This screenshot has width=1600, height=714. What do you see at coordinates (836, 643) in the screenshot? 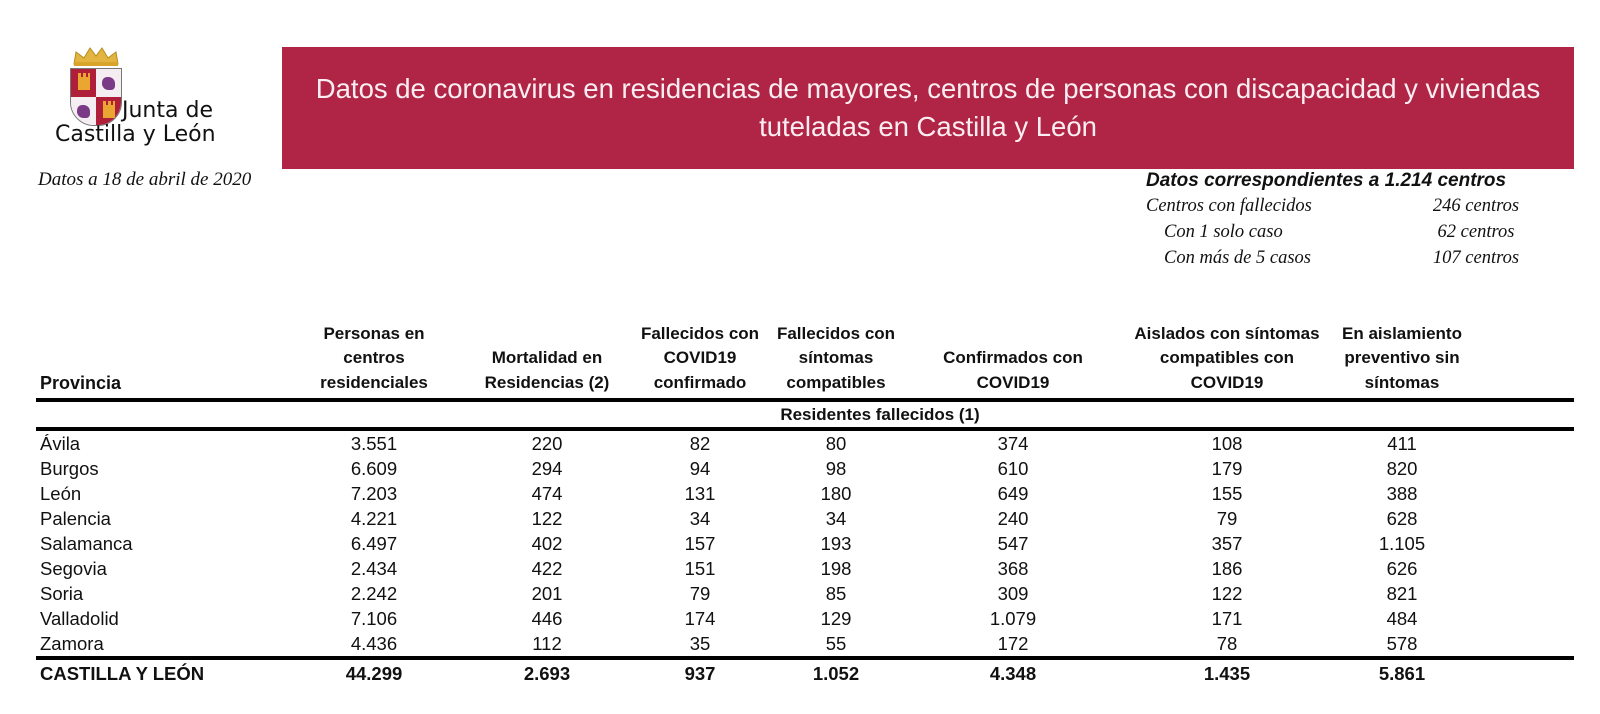
I see `table-cell: 55` at bounding box center [836, 643].